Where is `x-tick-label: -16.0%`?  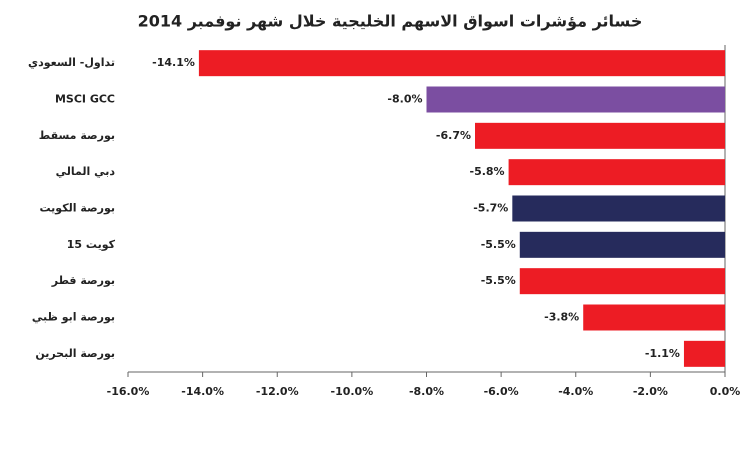
x-tick-label: -16.0% is located at coordinates (128, 391).